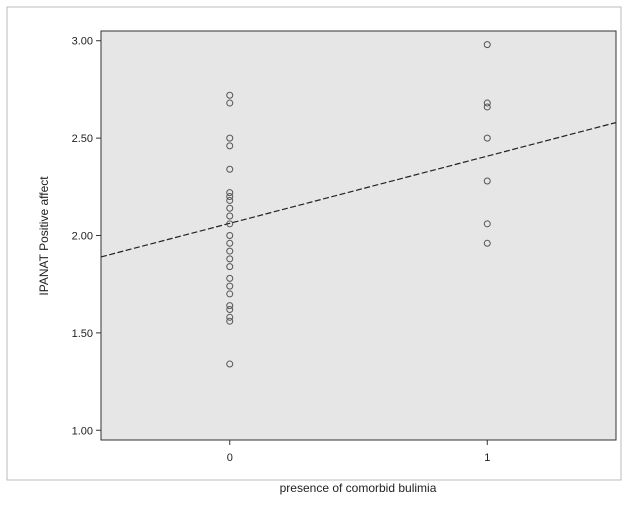 This screenshot has width=627, height=510. Describe the element at coordinates (358, 488) in the screenshot. I see `x-axis-title: presence of comorbid bulimia` at that location.